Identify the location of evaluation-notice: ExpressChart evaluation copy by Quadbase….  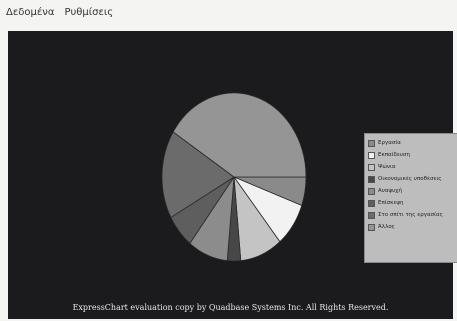
(230, 307).